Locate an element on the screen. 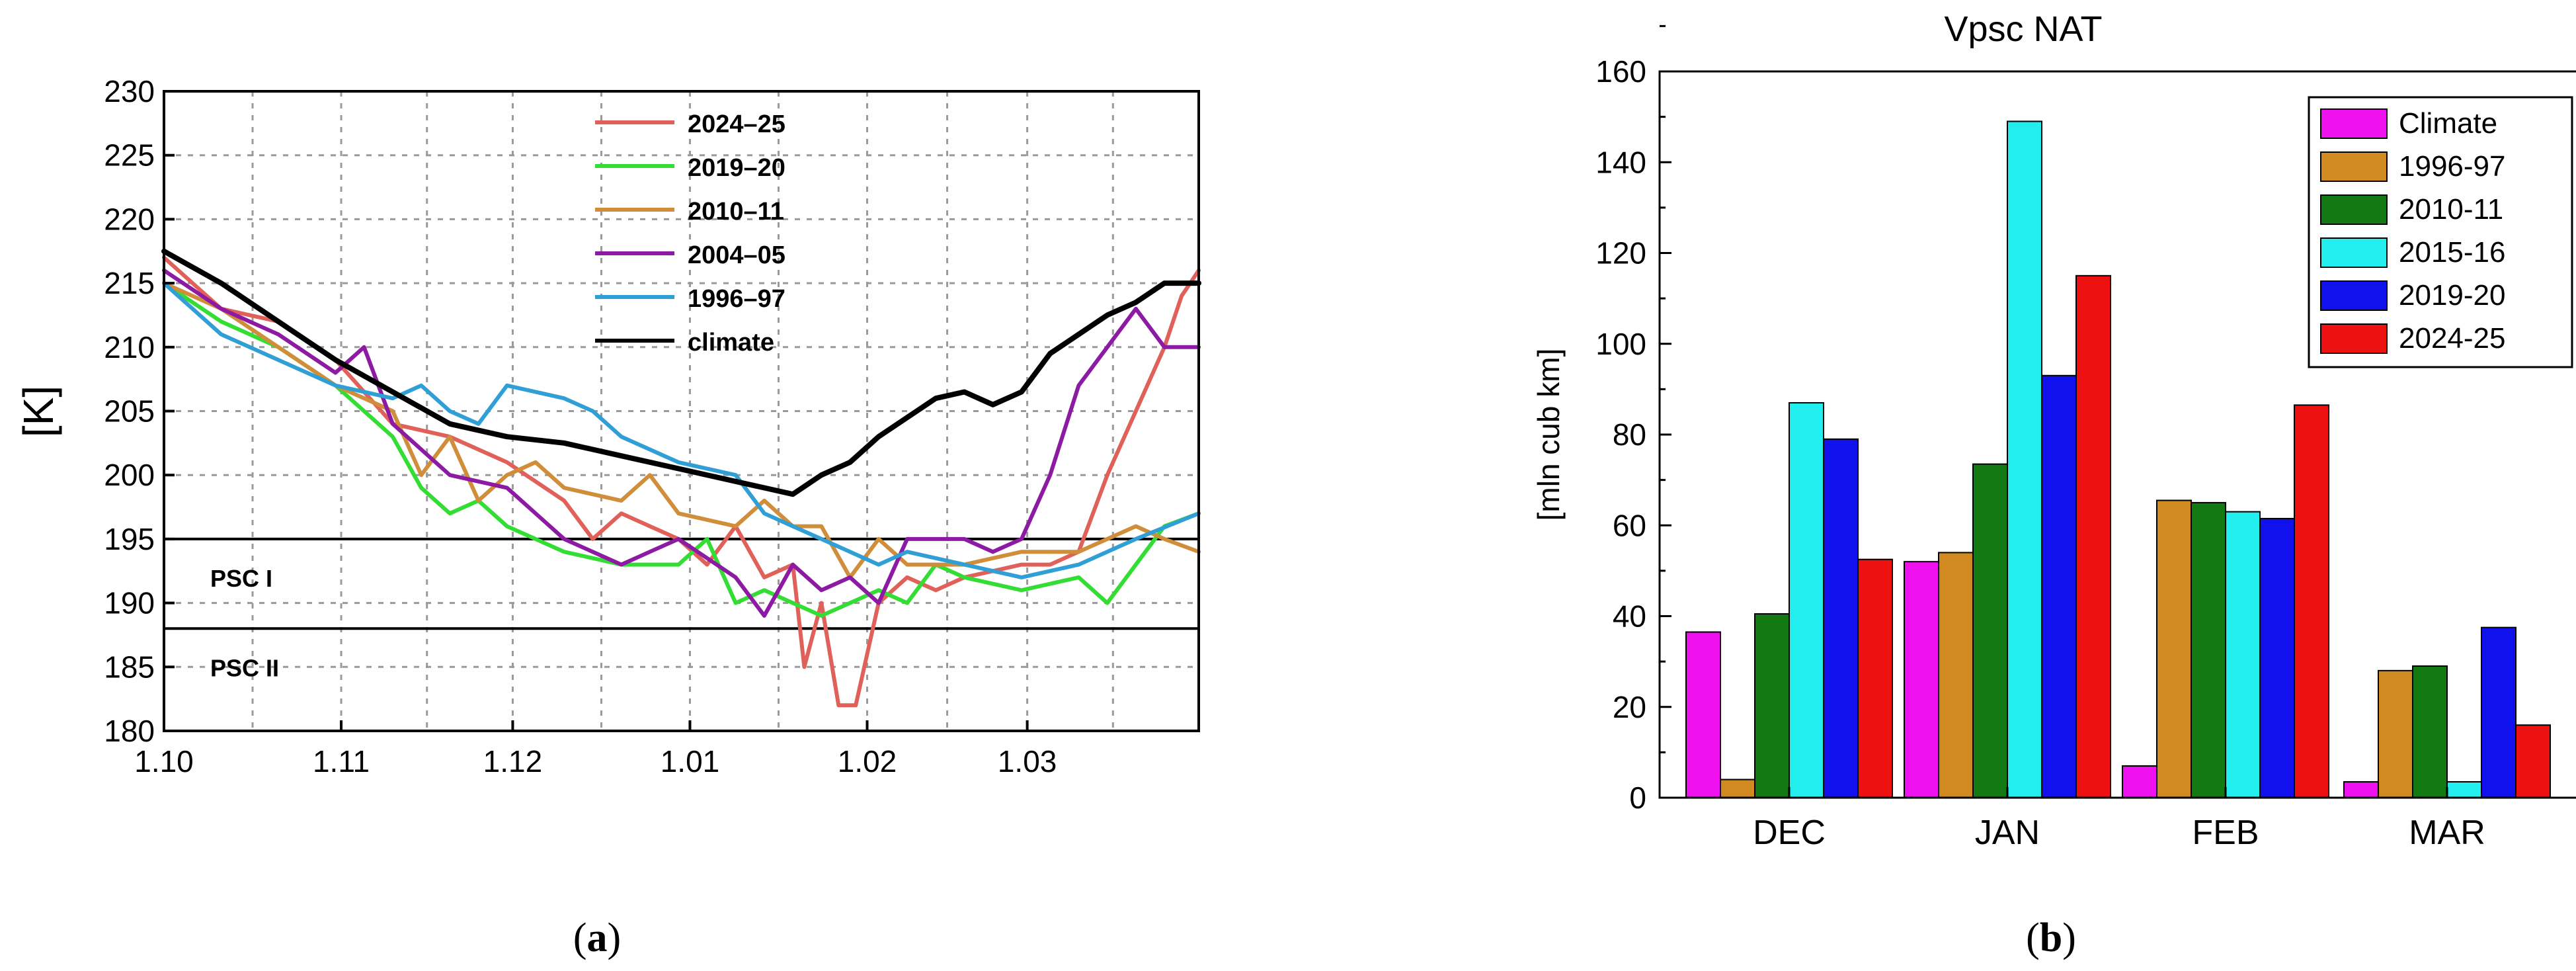 Image resolution: width=2576 pixels, height=971 pixels. y-tick-label: 215 is located at coordinates (129, 283).